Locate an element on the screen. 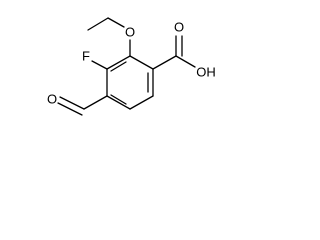  atom-label: F is located at coordinates (86, 55).